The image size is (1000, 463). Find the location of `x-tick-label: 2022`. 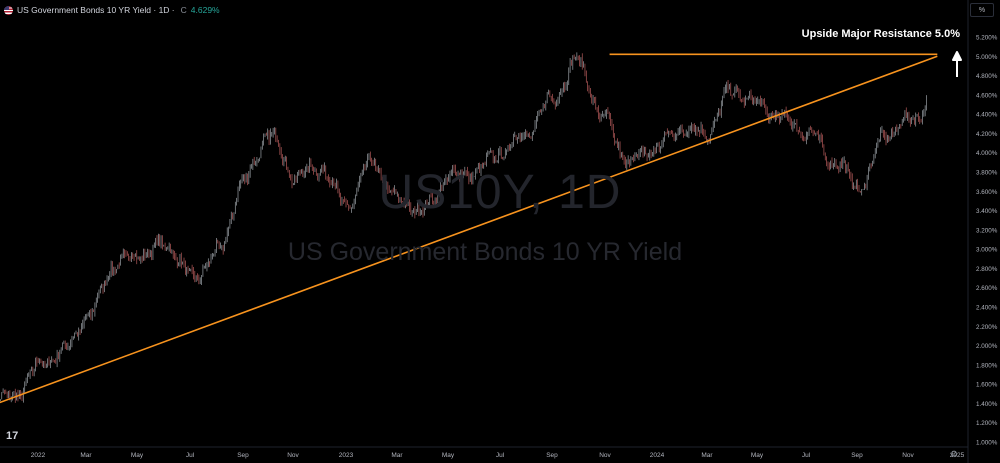

x-tick-label: 2022 is located at coordinates (38, 455).